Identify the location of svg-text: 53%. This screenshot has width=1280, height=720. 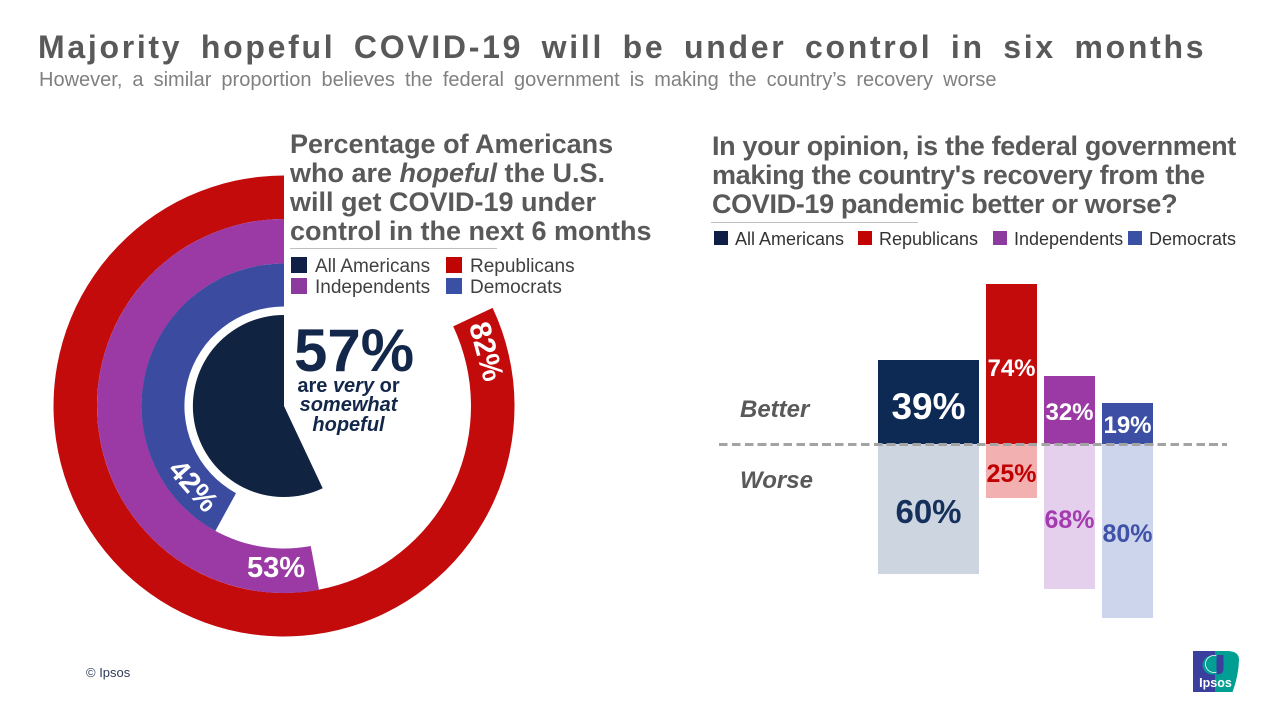
(276, 568).